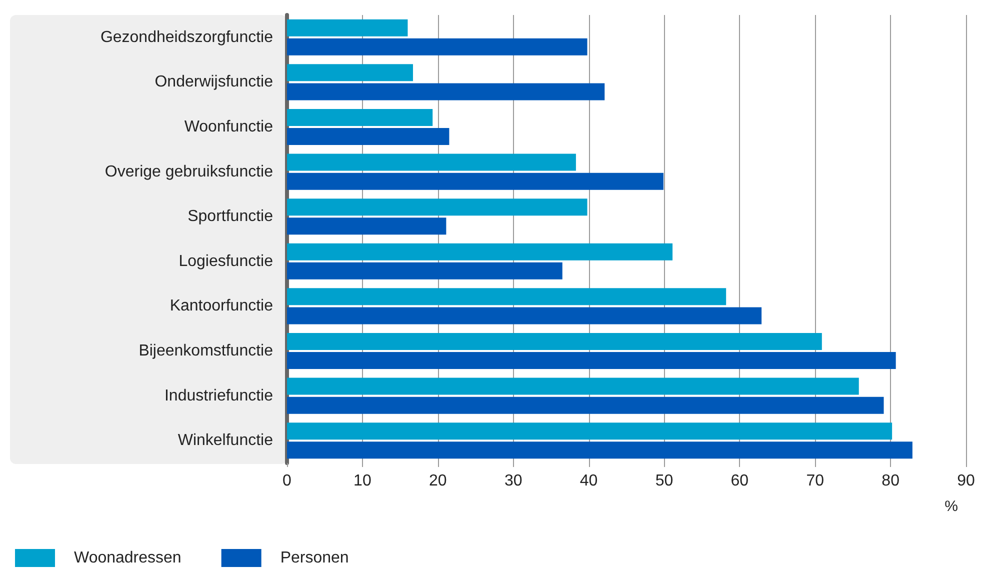  What do you see at coordinates (951, 506) in the screenshot?
I see `x-axis-title: %` at bounding box center [951, 506].